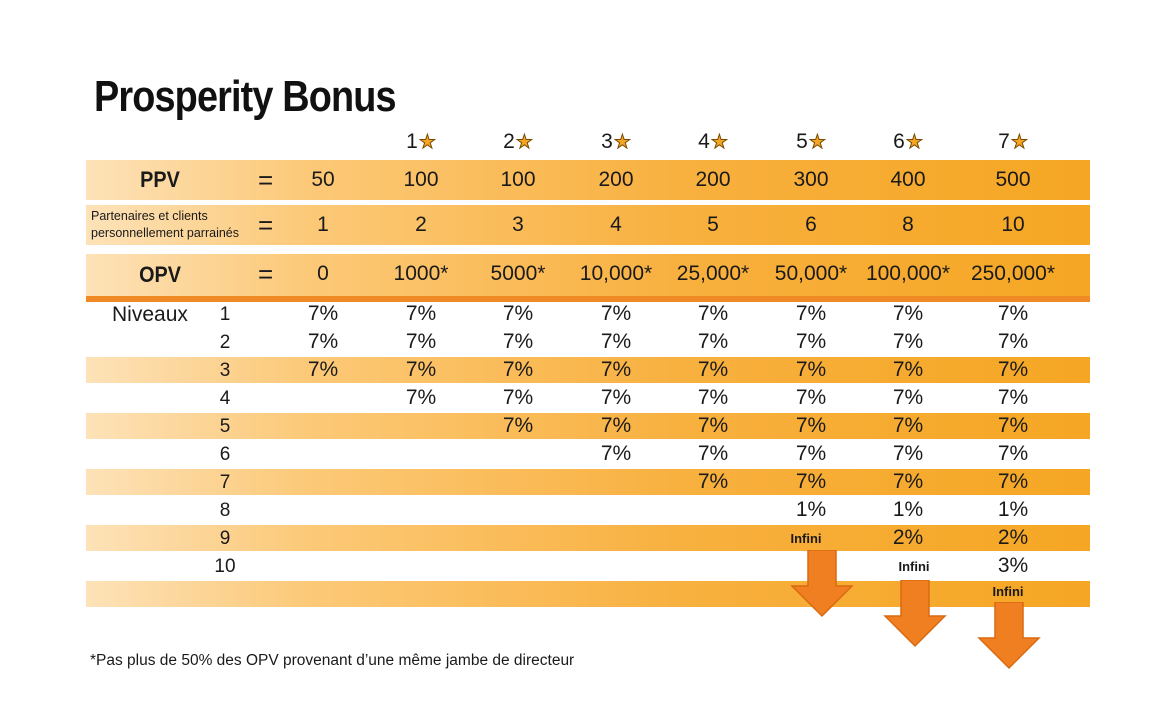 The width and height of the screenshot is (1164, 721). Describe the element at coordinates (1013, 565) in the screenshot. I see `level-percentage: 3%` at that location.